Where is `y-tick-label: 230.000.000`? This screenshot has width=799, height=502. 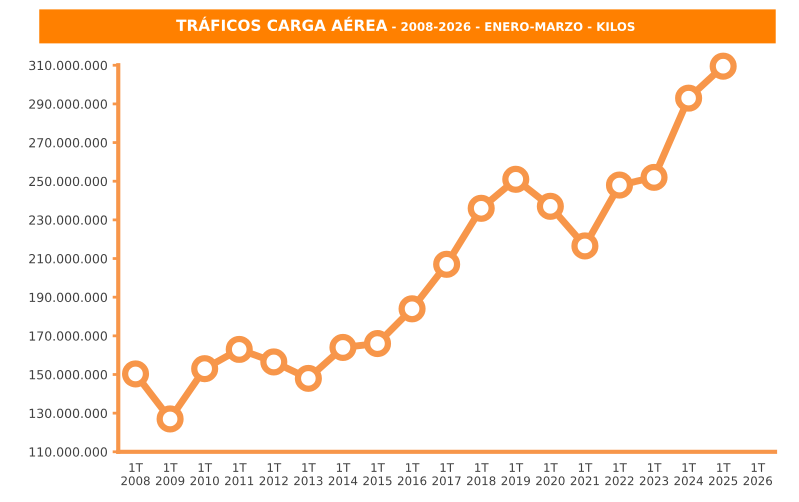 y-tick-label: 230.000.000 is located at coordinates (68, 220).